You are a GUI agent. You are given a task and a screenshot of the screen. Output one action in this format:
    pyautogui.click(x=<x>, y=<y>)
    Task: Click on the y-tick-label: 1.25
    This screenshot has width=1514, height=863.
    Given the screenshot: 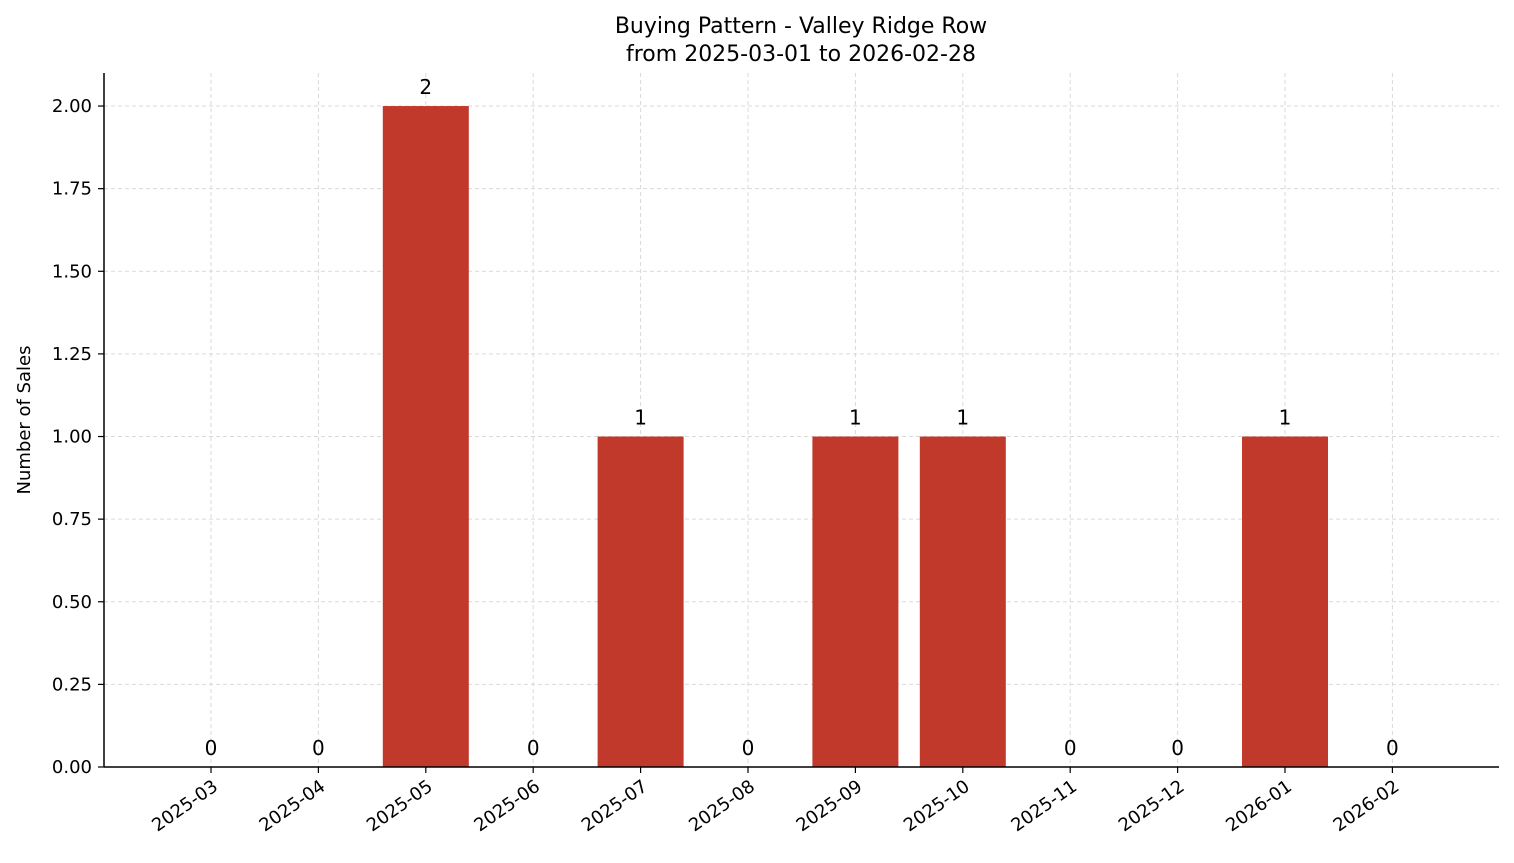 What is the action you would take?
    pyautogui.click(x=72, y=354)
    